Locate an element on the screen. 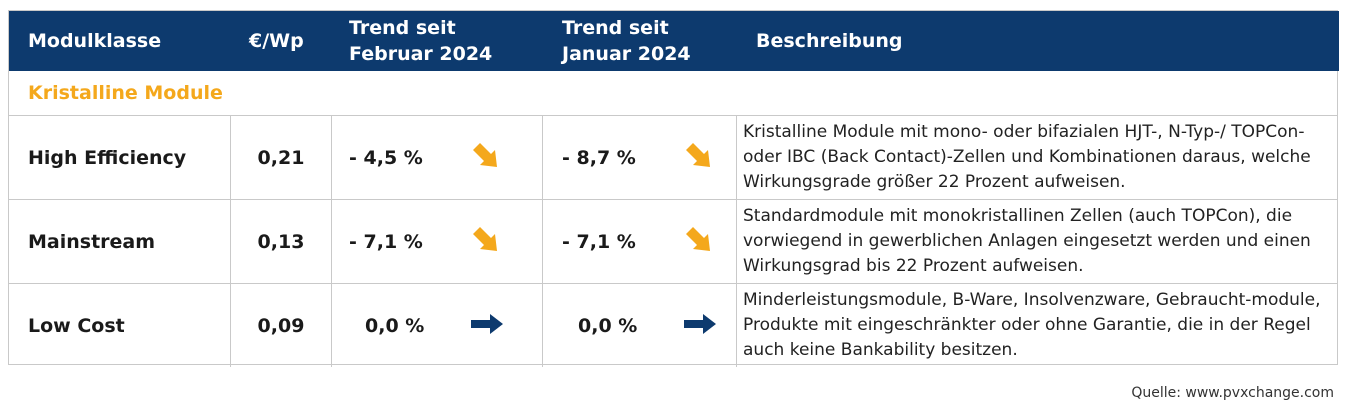 This screenshot has width=1354, height=409. header-trend-jan-line1: Trend seit is located at coordinates (615, 28).